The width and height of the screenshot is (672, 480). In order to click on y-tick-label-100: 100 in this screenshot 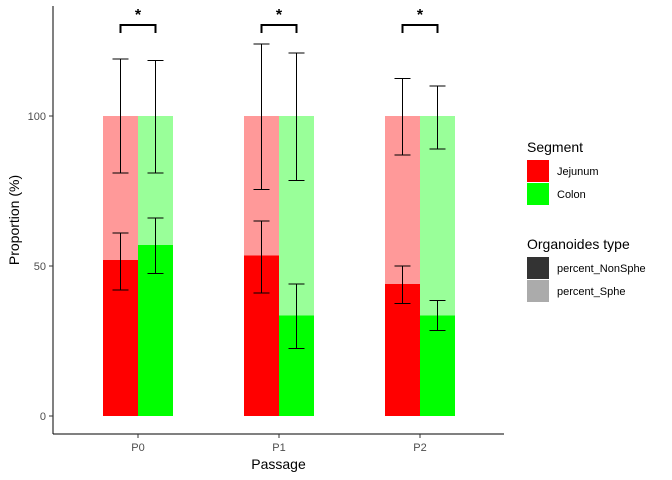, I will do `click(37, 117)`.